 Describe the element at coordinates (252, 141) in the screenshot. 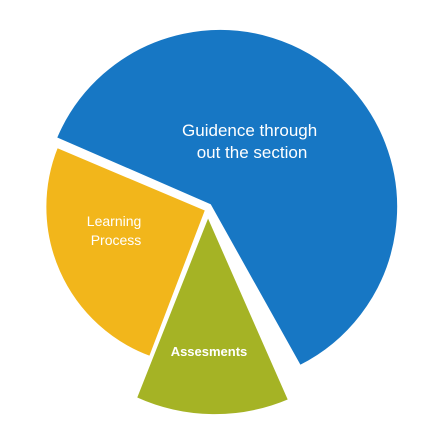

I see `slice-label-guidance: Guidence through out the section` at that location.